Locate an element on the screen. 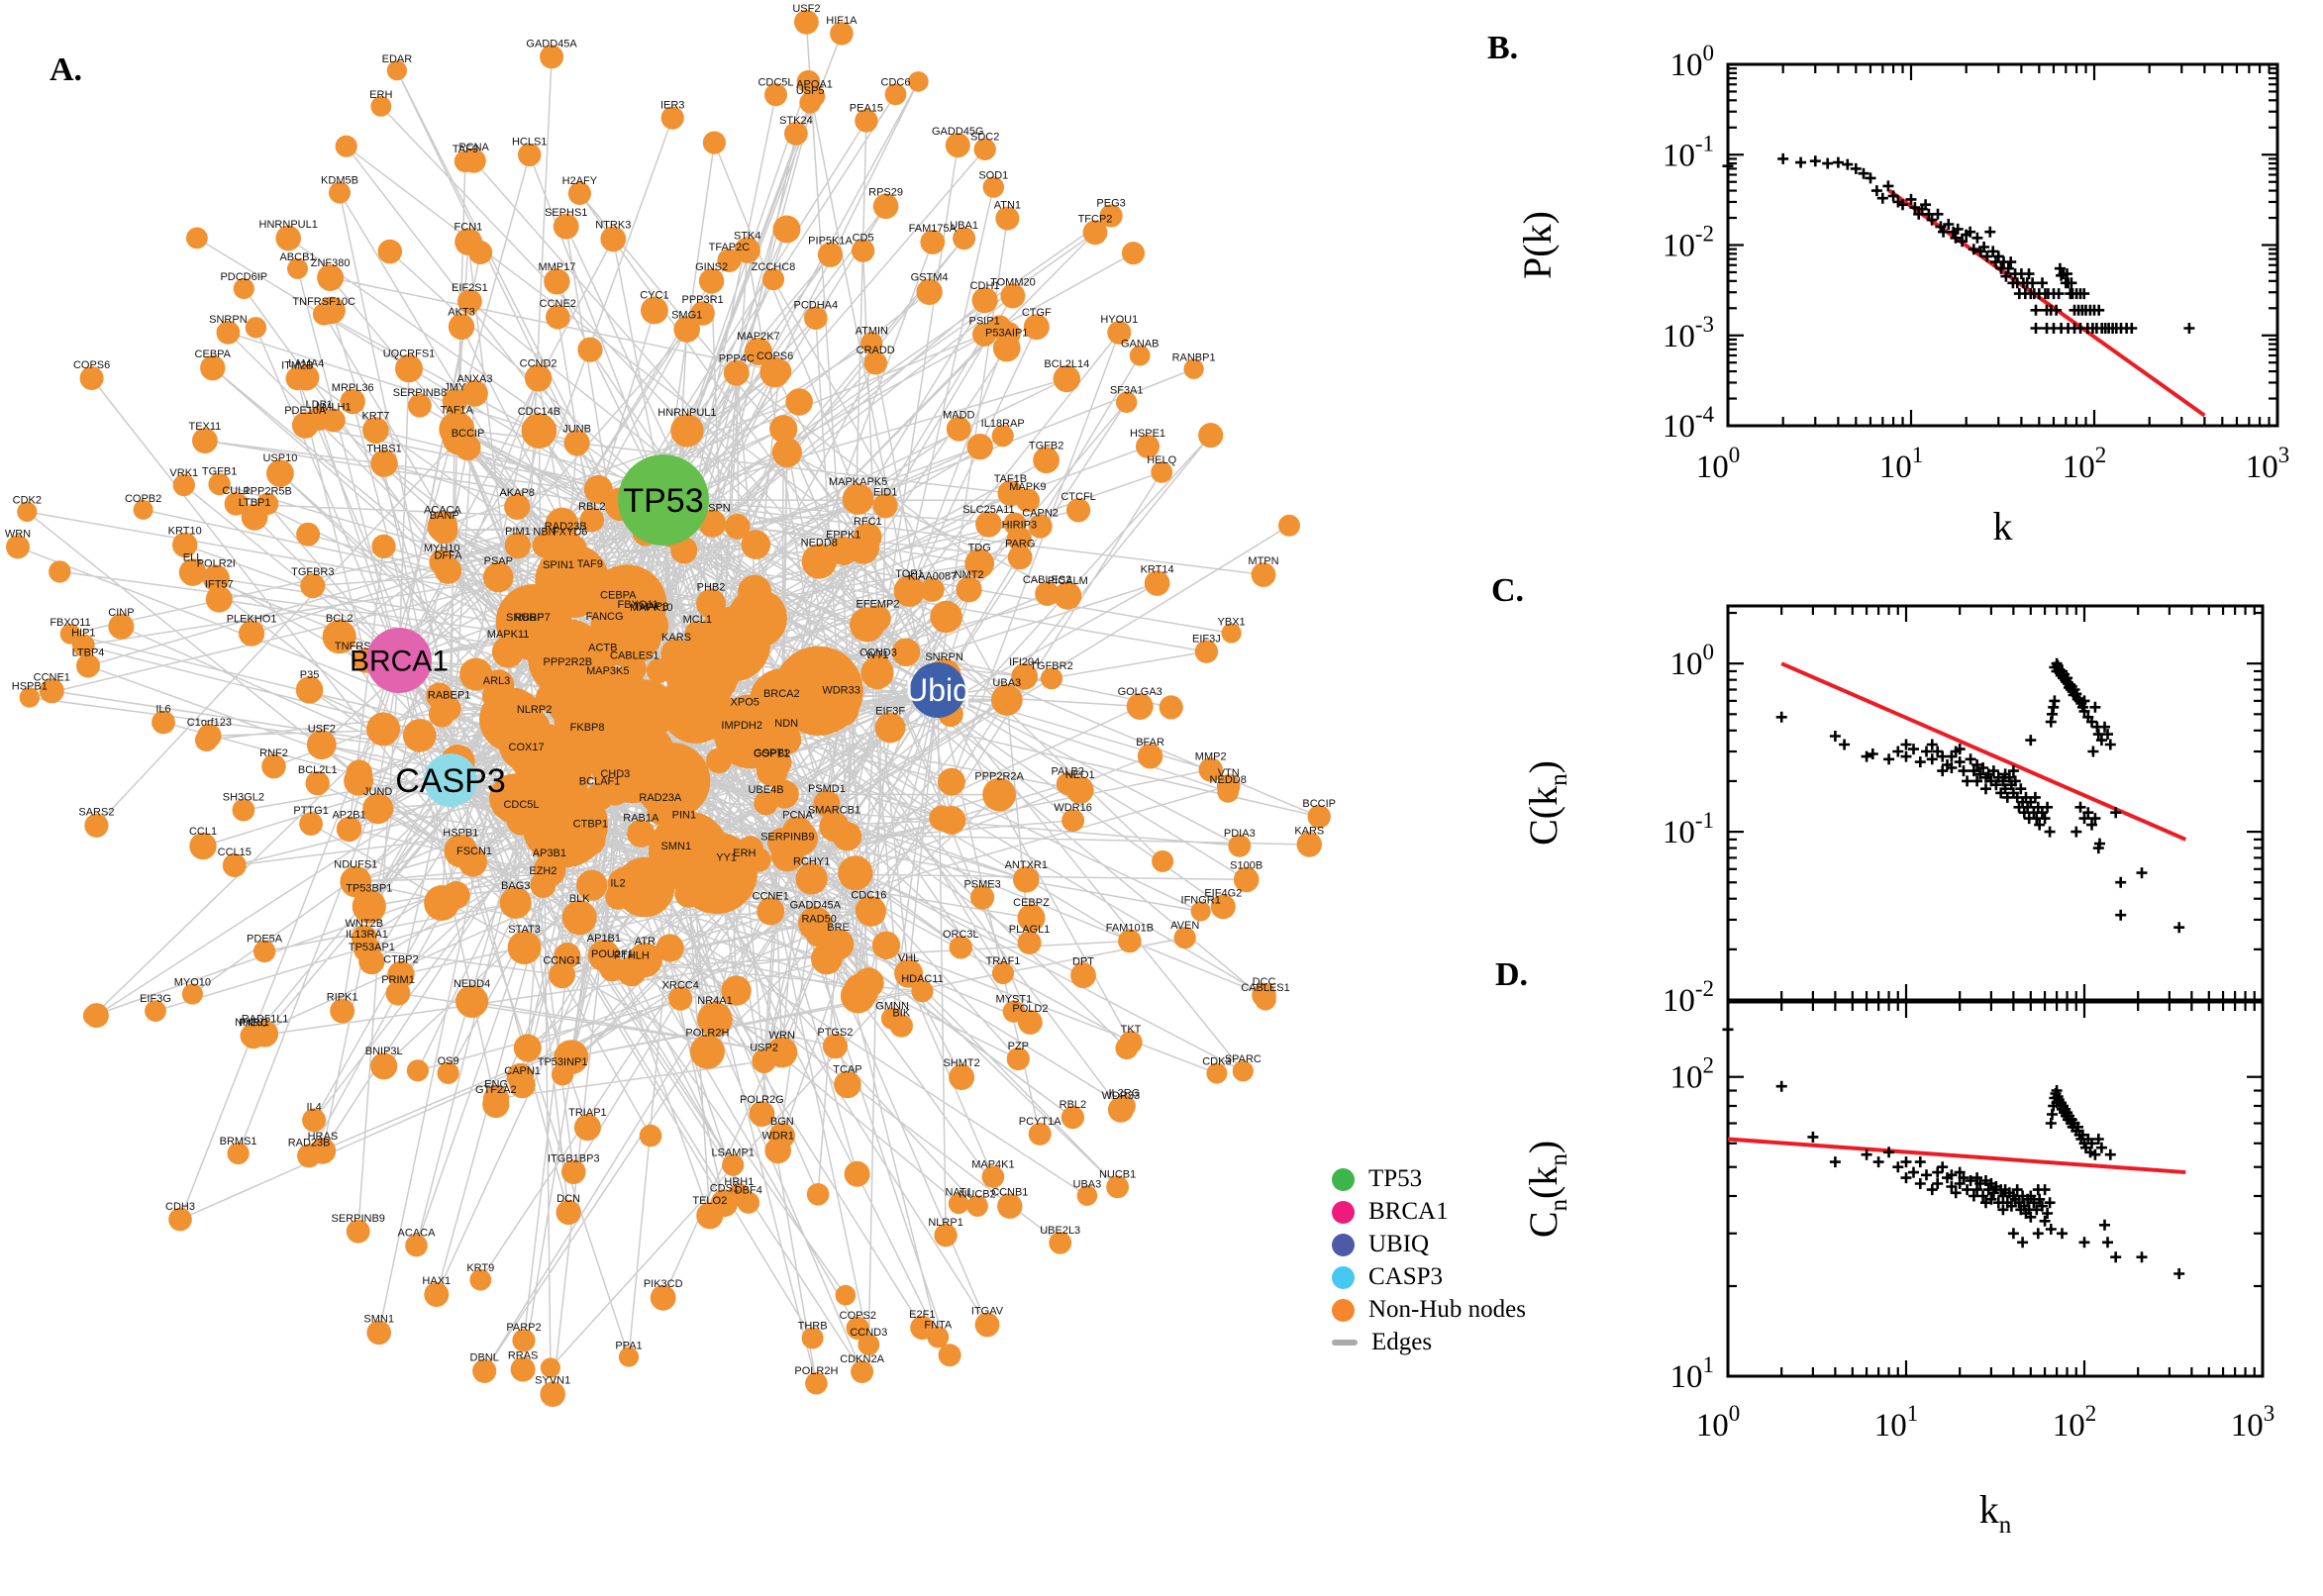  node-label: FKBP8 is located at coordinates (587, 728).